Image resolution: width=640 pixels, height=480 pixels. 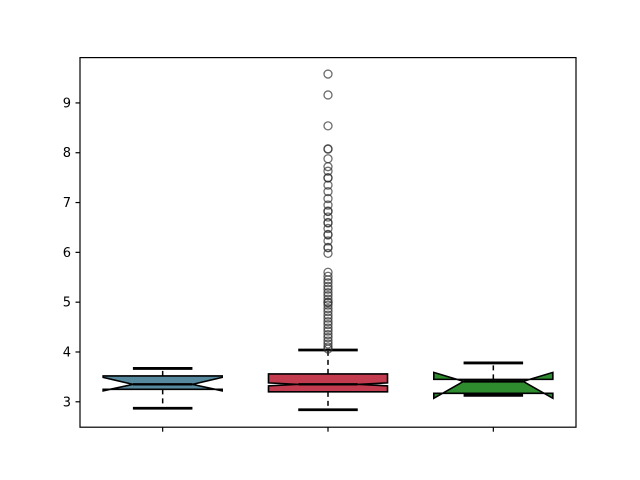 I want to click on y-tick-label: 3, so click(x=67, y=402).